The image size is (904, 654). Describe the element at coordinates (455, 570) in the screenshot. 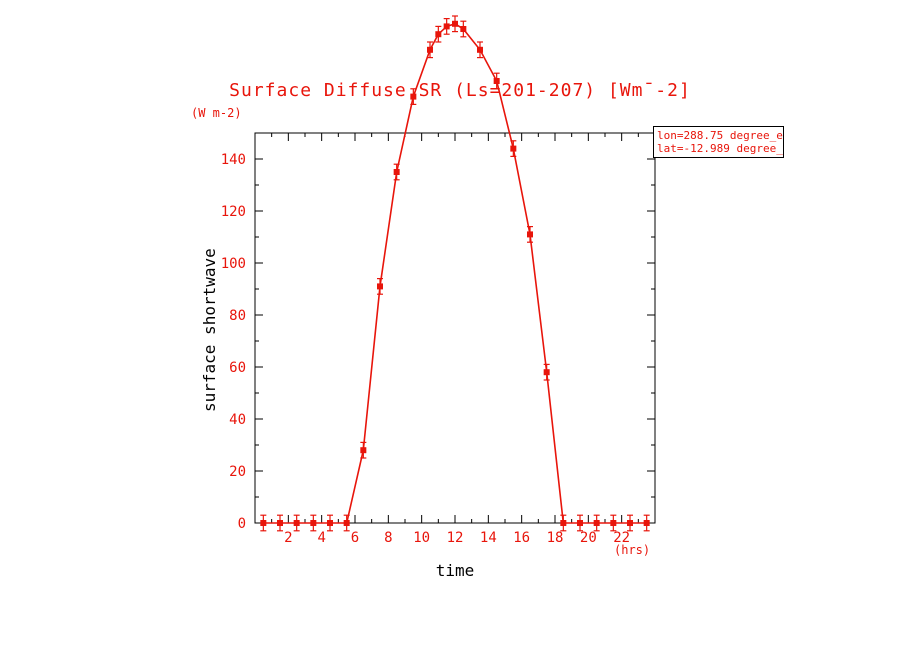

I see `x-axis-title: time` at that location.